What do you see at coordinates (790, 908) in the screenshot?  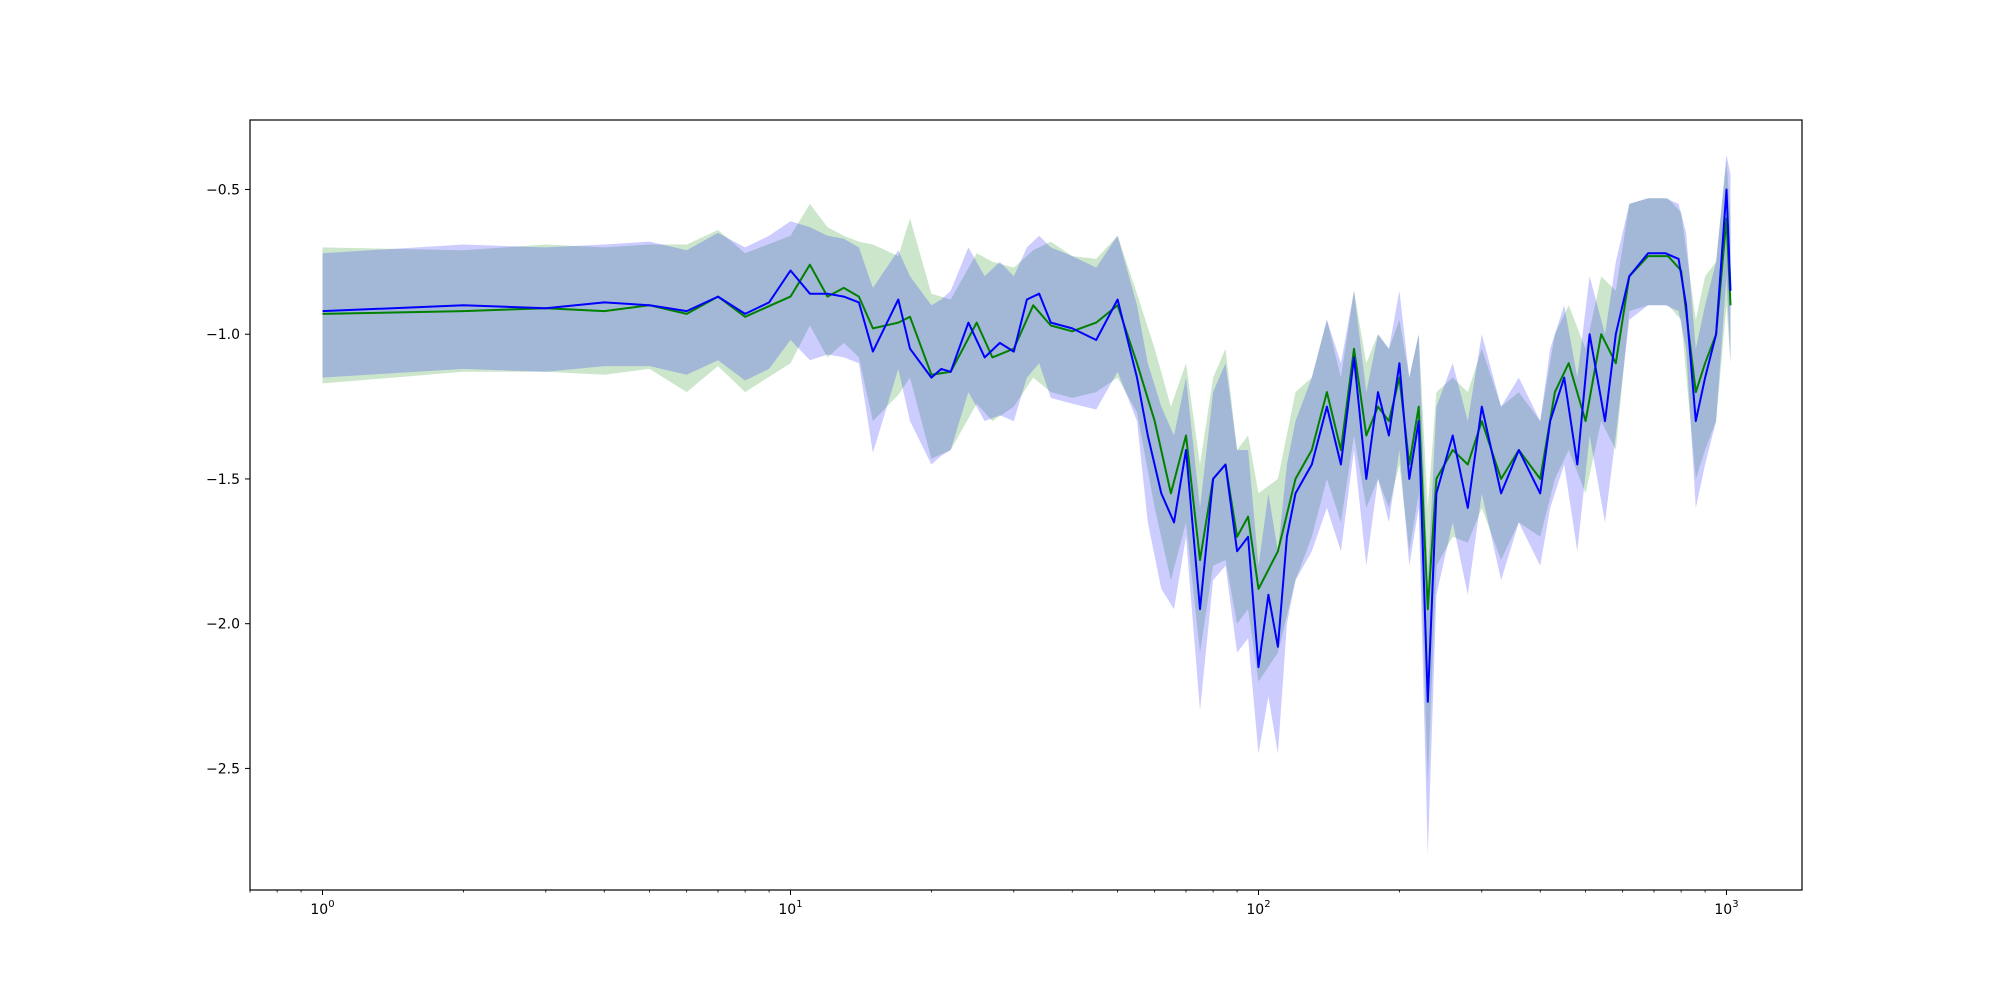 I see `x-tick-label: 10¹` at bounding box center [790, 908].